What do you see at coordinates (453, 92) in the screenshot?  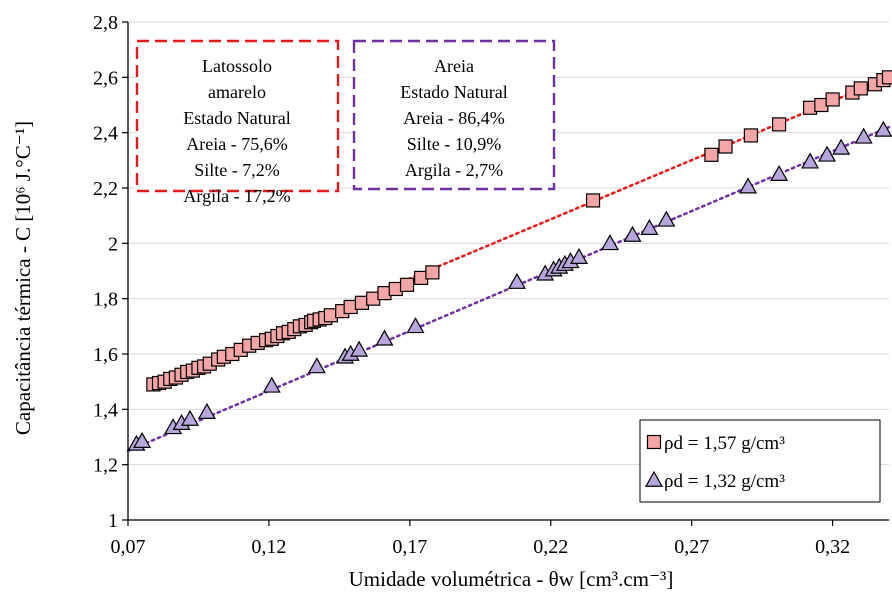 I see `box-areia-line-1: Estado Natural` at bounding box center [453, 92].